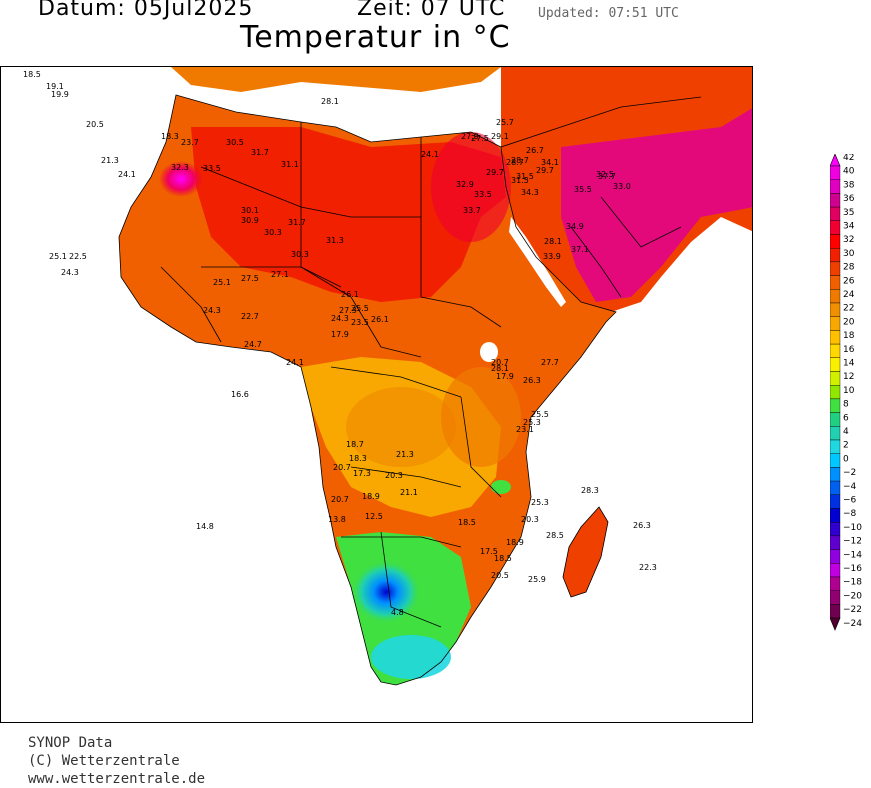  What do you see at coordinates (489, 352) in the screenshot?
I see `lake-victoria` at bounding box center [489, 352].